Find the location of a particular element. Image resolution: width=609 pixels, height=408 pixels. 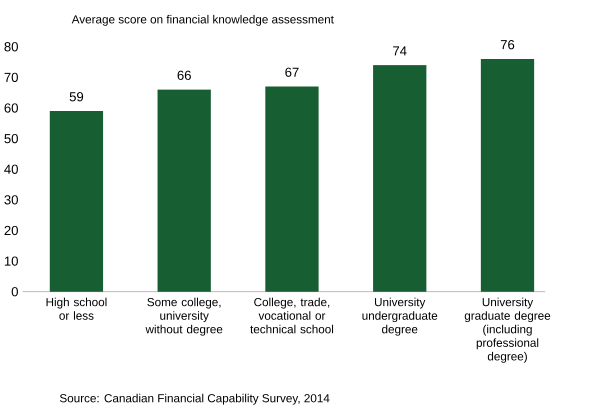

chart-title: Average score on financial knowledge assessment is located at coordinates (203, 20).